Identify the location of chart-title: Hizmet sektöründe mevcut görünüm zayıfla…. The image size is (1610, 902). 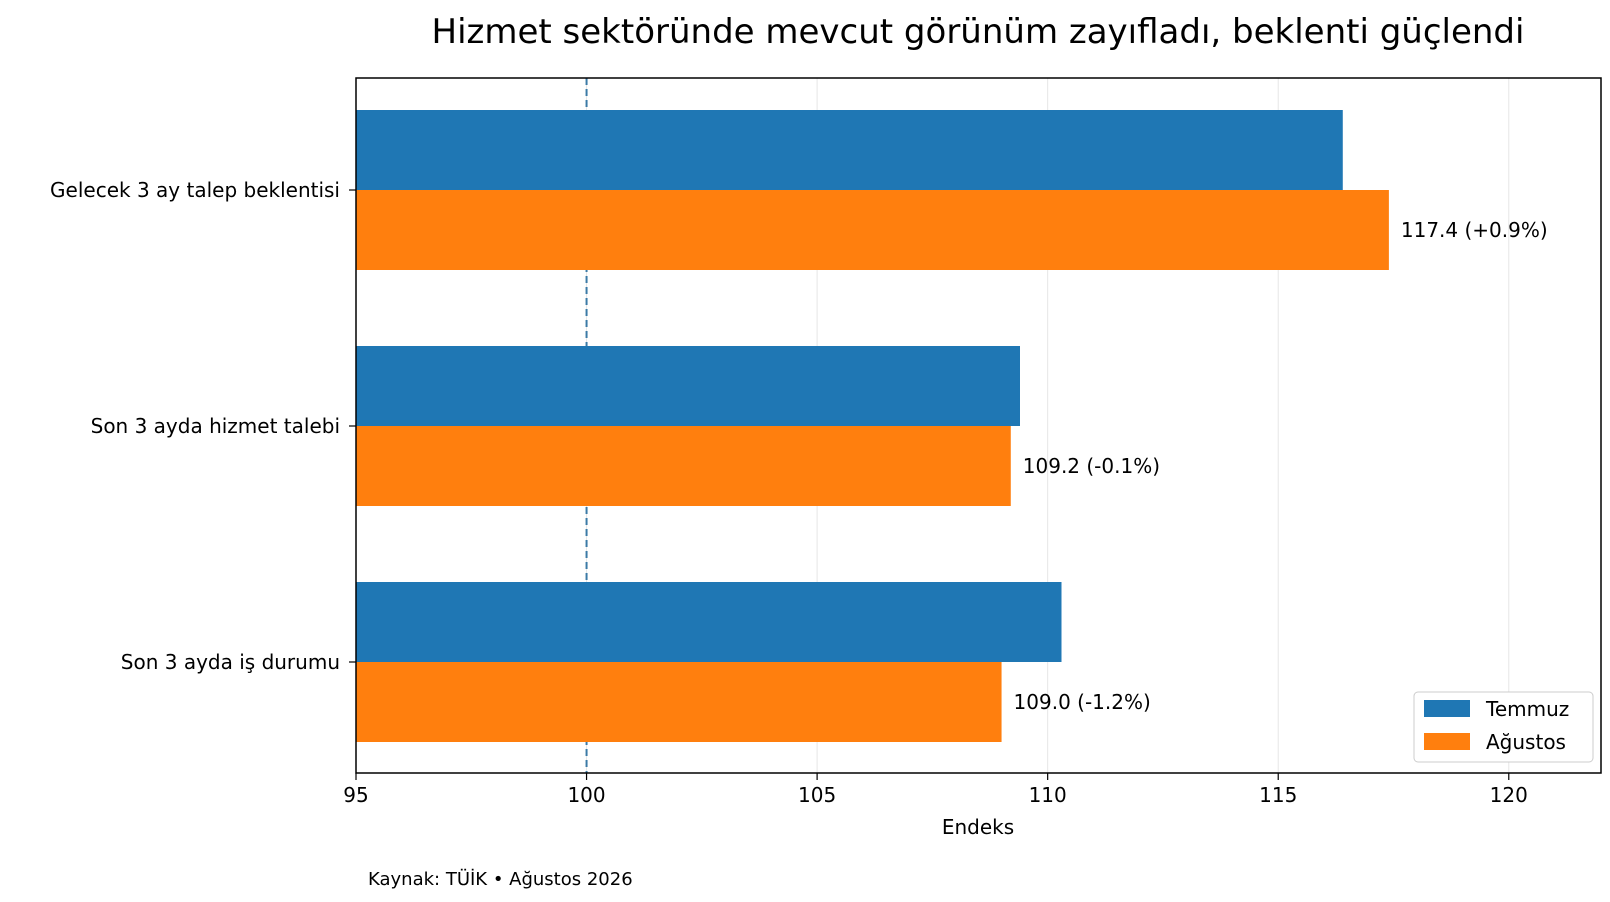
(978, 32).